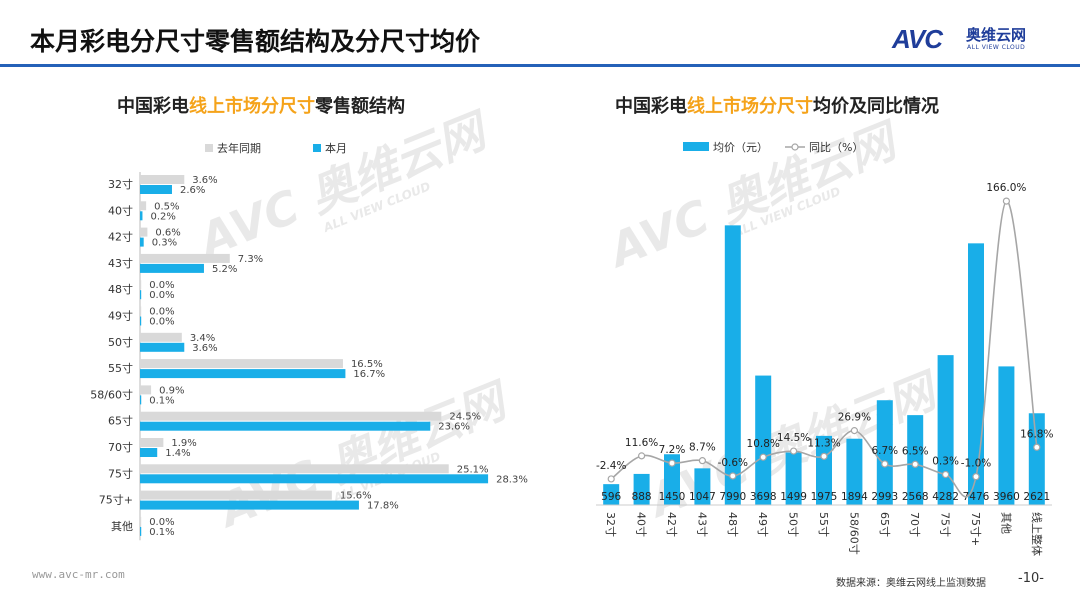 The width and height of the screenshot is (1080, 608). I want to click on data-label-cur: 17.8%, so click(383, 506).